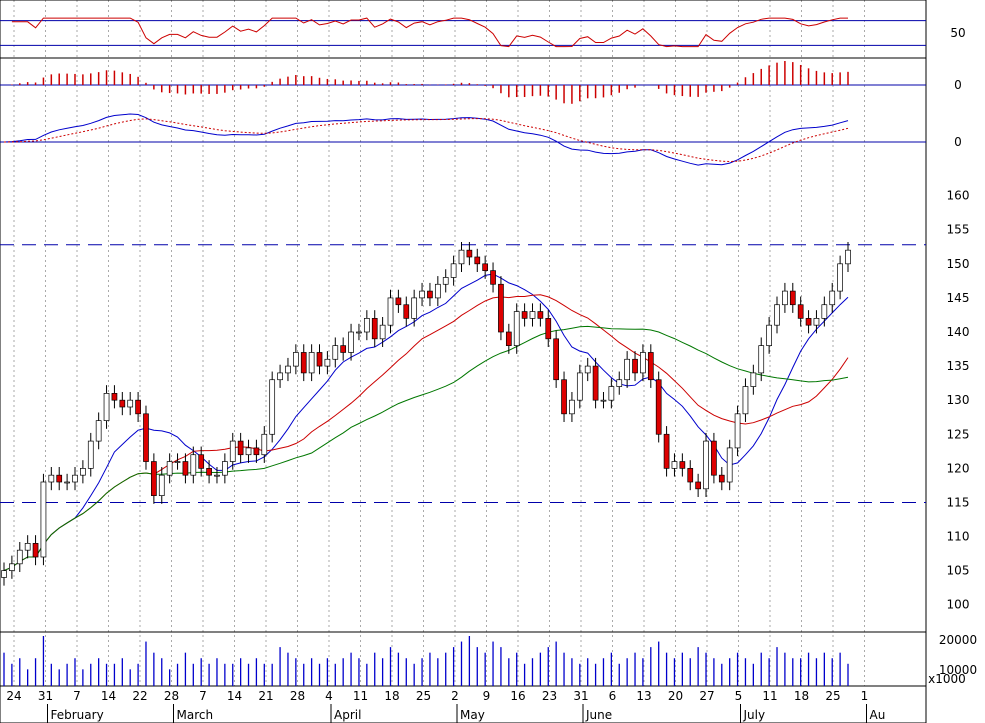 The height and width of the screenshot is (723, 985). Describe the element at coordinates (754, 715) in the screenshot. I see `month-label: July` at that location.